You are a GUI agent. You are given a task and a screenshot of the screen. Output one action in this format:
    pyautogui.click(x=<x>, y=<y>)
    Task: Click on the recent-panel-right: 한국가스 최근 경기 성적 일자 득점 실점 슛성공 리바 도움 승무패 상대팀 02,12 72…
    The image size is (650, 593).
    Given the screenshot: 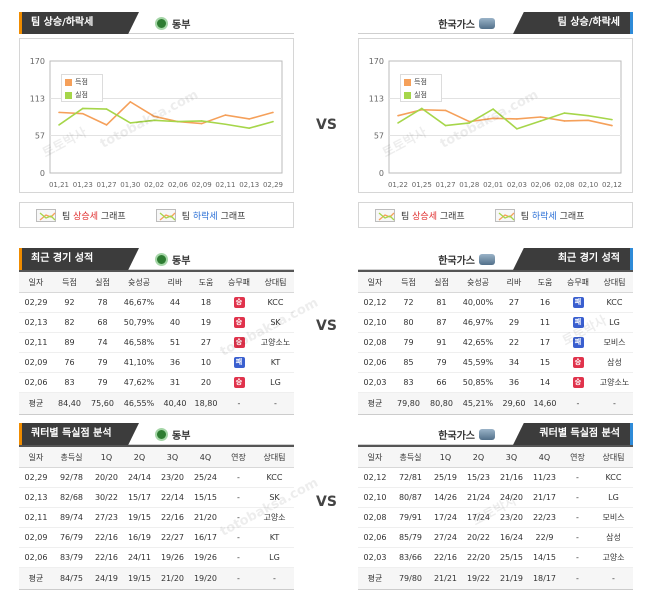 What is the action you would take?
    pyautogui.click(x=495, y=331)
    